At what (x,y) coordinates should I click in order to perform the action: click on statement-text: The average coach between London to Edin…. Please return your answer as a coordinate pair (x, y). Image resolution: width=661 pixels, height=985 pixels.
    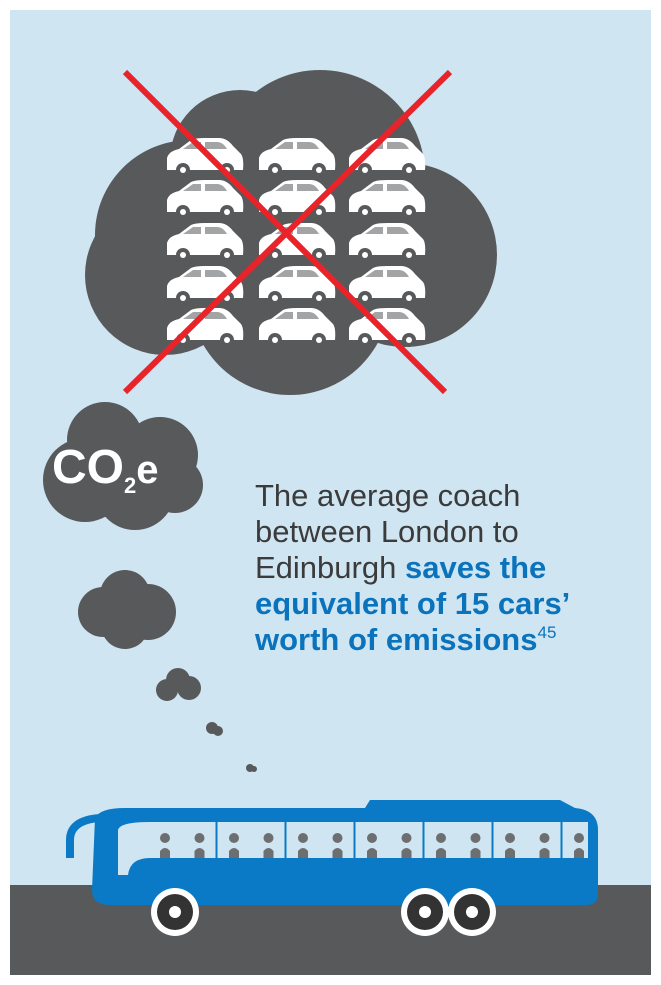
    Looking at the image, I should click on (388, 531).